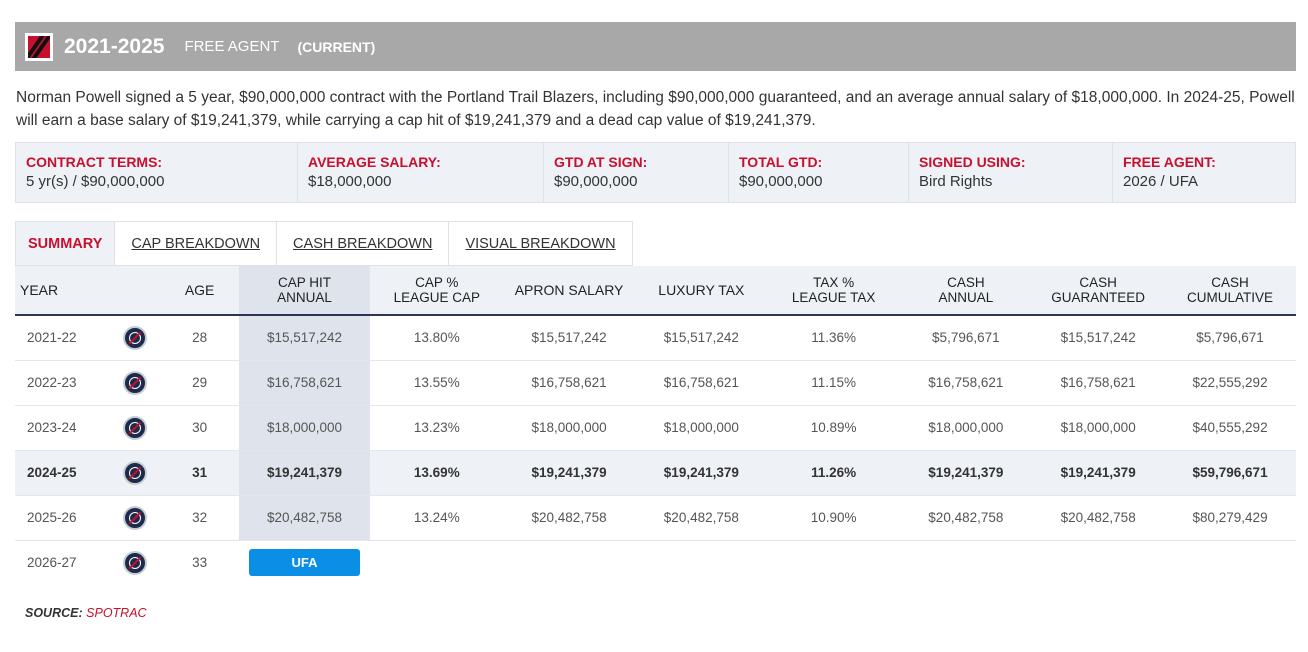  What do you see at coordinates (54, 613) in the screenshot?
I see `source-label: SOURCE:` at bounding box center [54, 613].